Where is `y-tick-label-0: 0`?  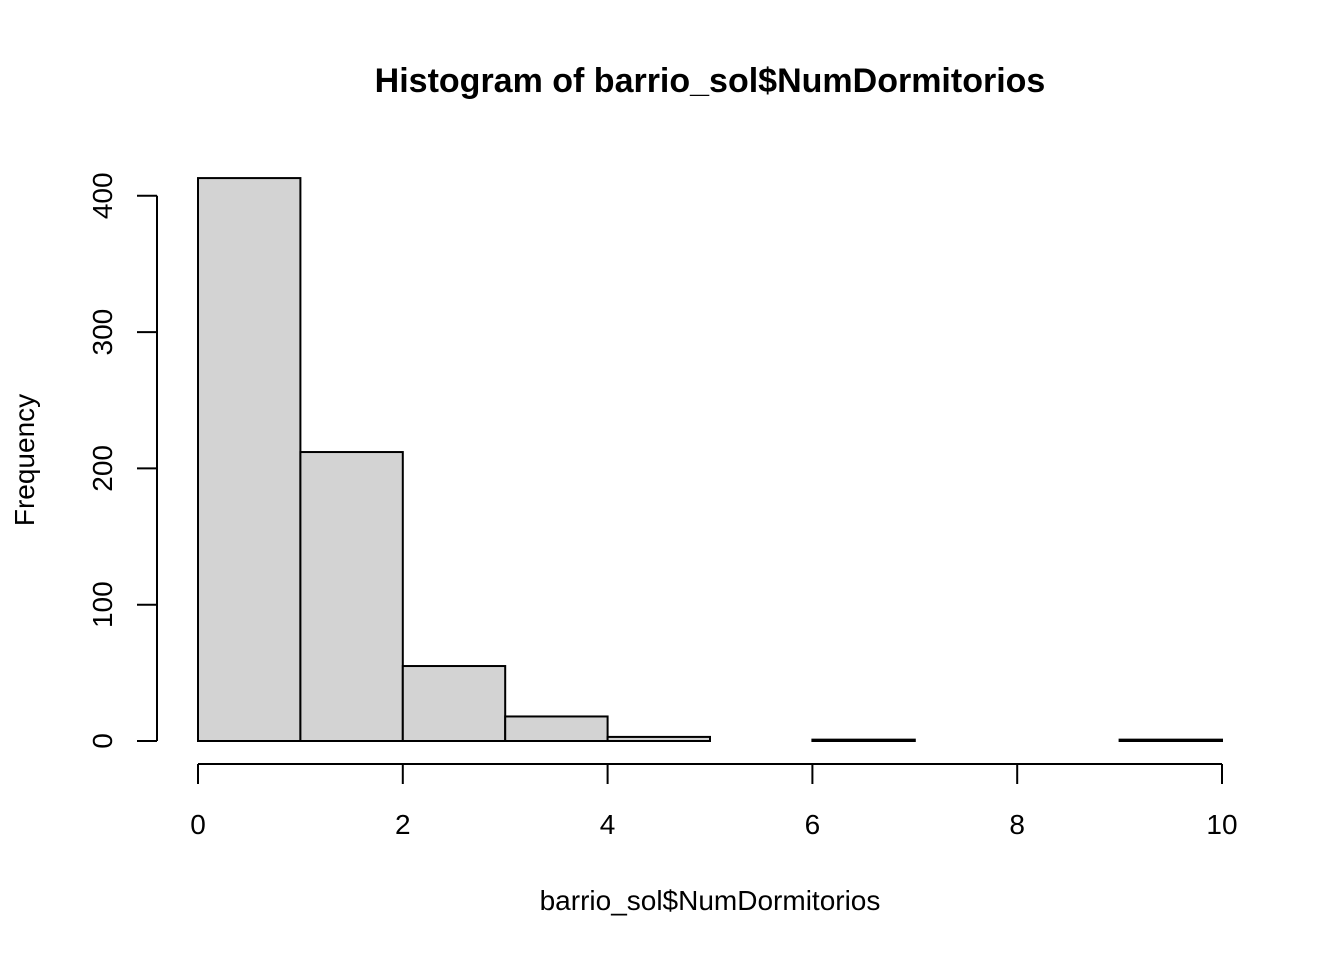
y-tick-label-0: 0 is located at coordinates (102, 741).